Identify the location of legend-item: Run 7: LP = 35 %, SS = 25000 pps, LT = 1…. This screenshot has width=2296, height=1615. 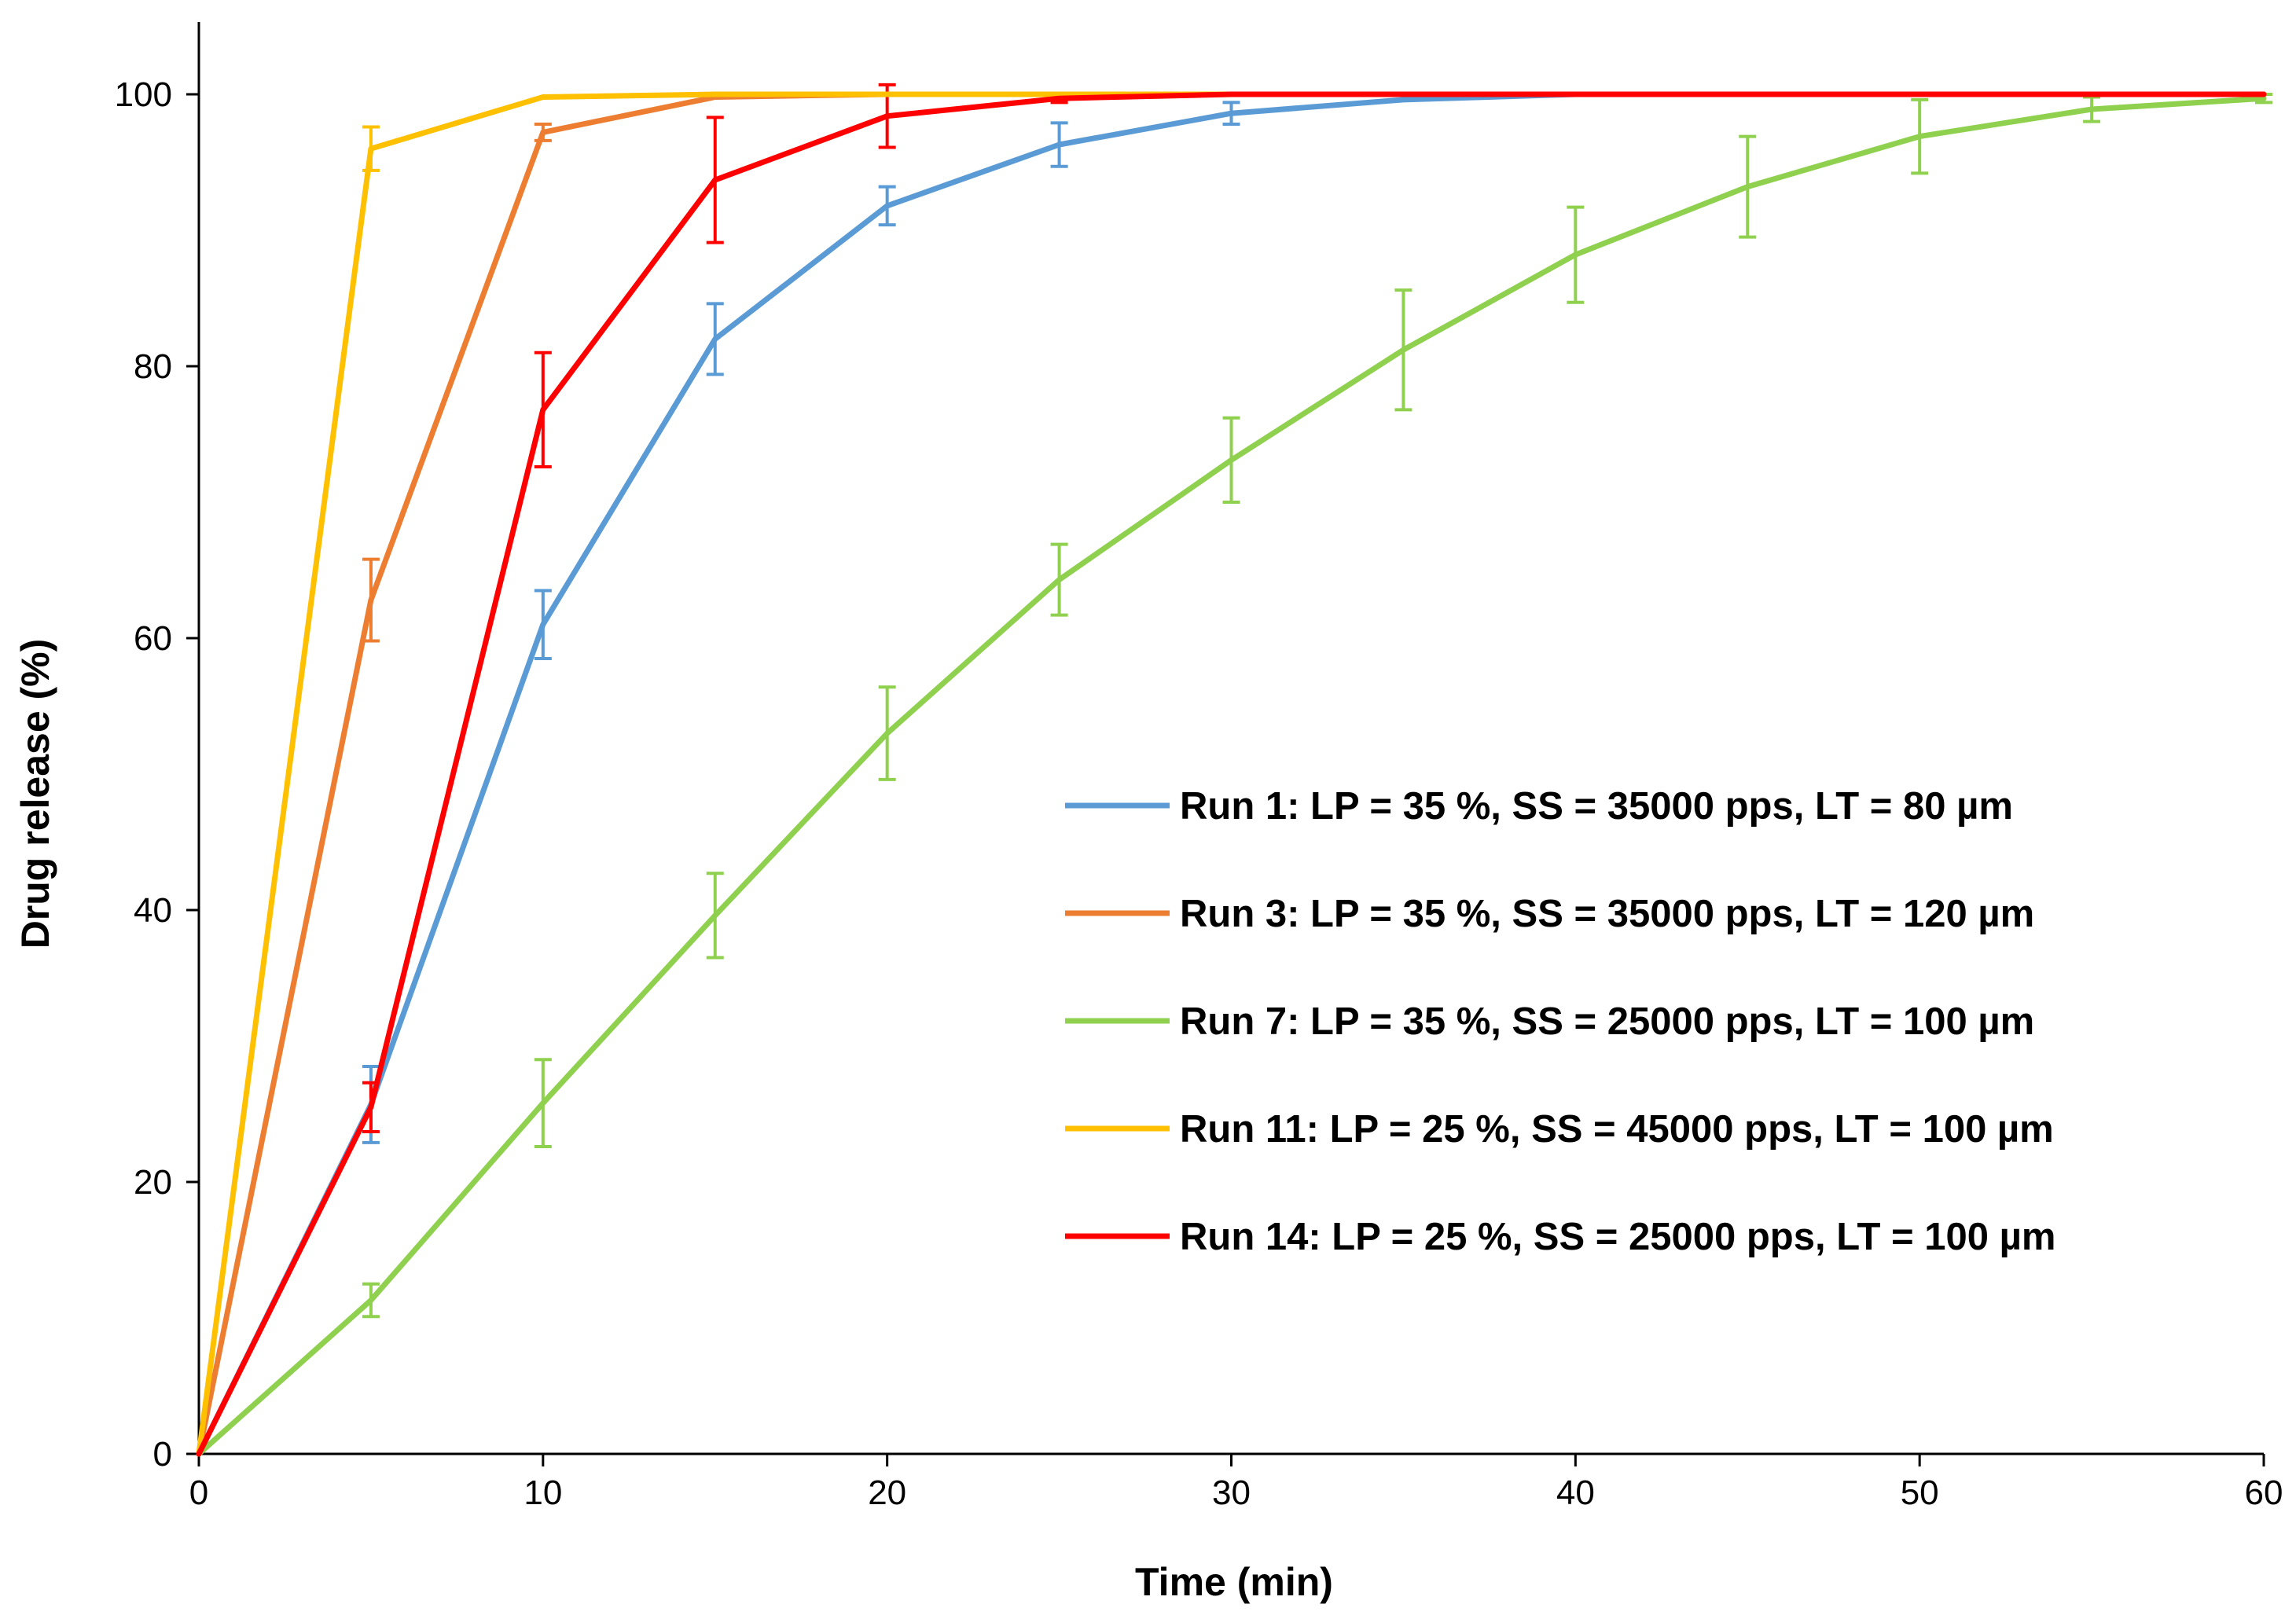
(1550, 1022).